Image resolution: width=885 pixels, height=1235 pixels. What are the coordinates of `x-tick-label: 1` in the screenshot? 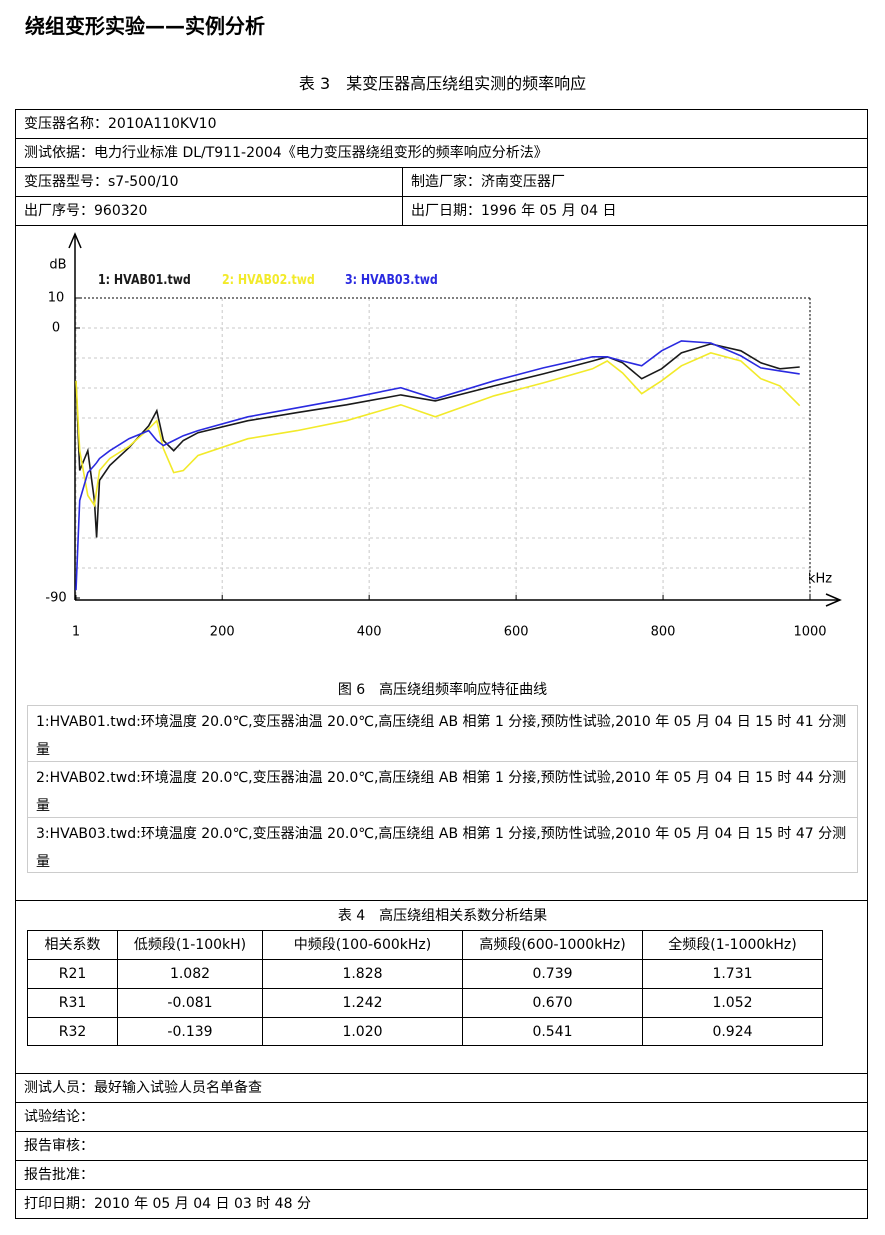 It's located at (76, 632).